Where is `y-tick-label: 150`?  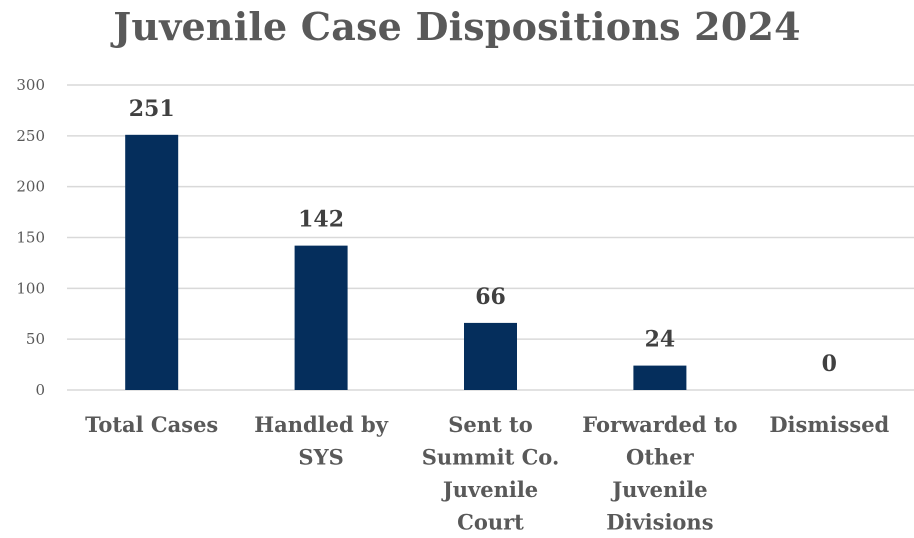 y-tick-label: 150 is located at coordinates (30, 238).